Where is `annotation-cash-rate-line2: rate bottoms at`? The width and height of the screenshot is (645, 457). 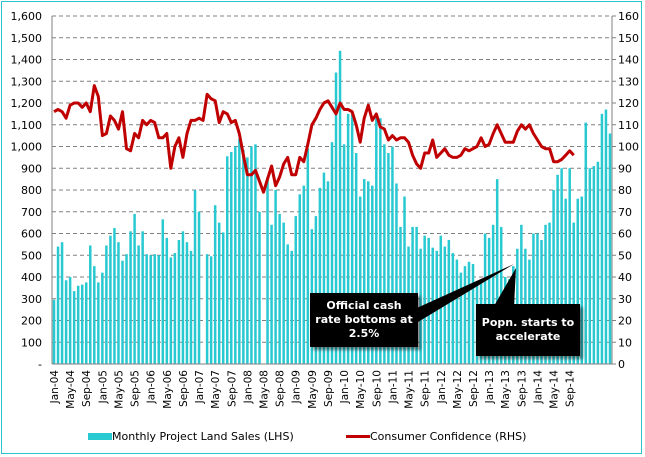 annotation-cash-rate-line2: rate bottoms at is located at coordinates (364, 319).